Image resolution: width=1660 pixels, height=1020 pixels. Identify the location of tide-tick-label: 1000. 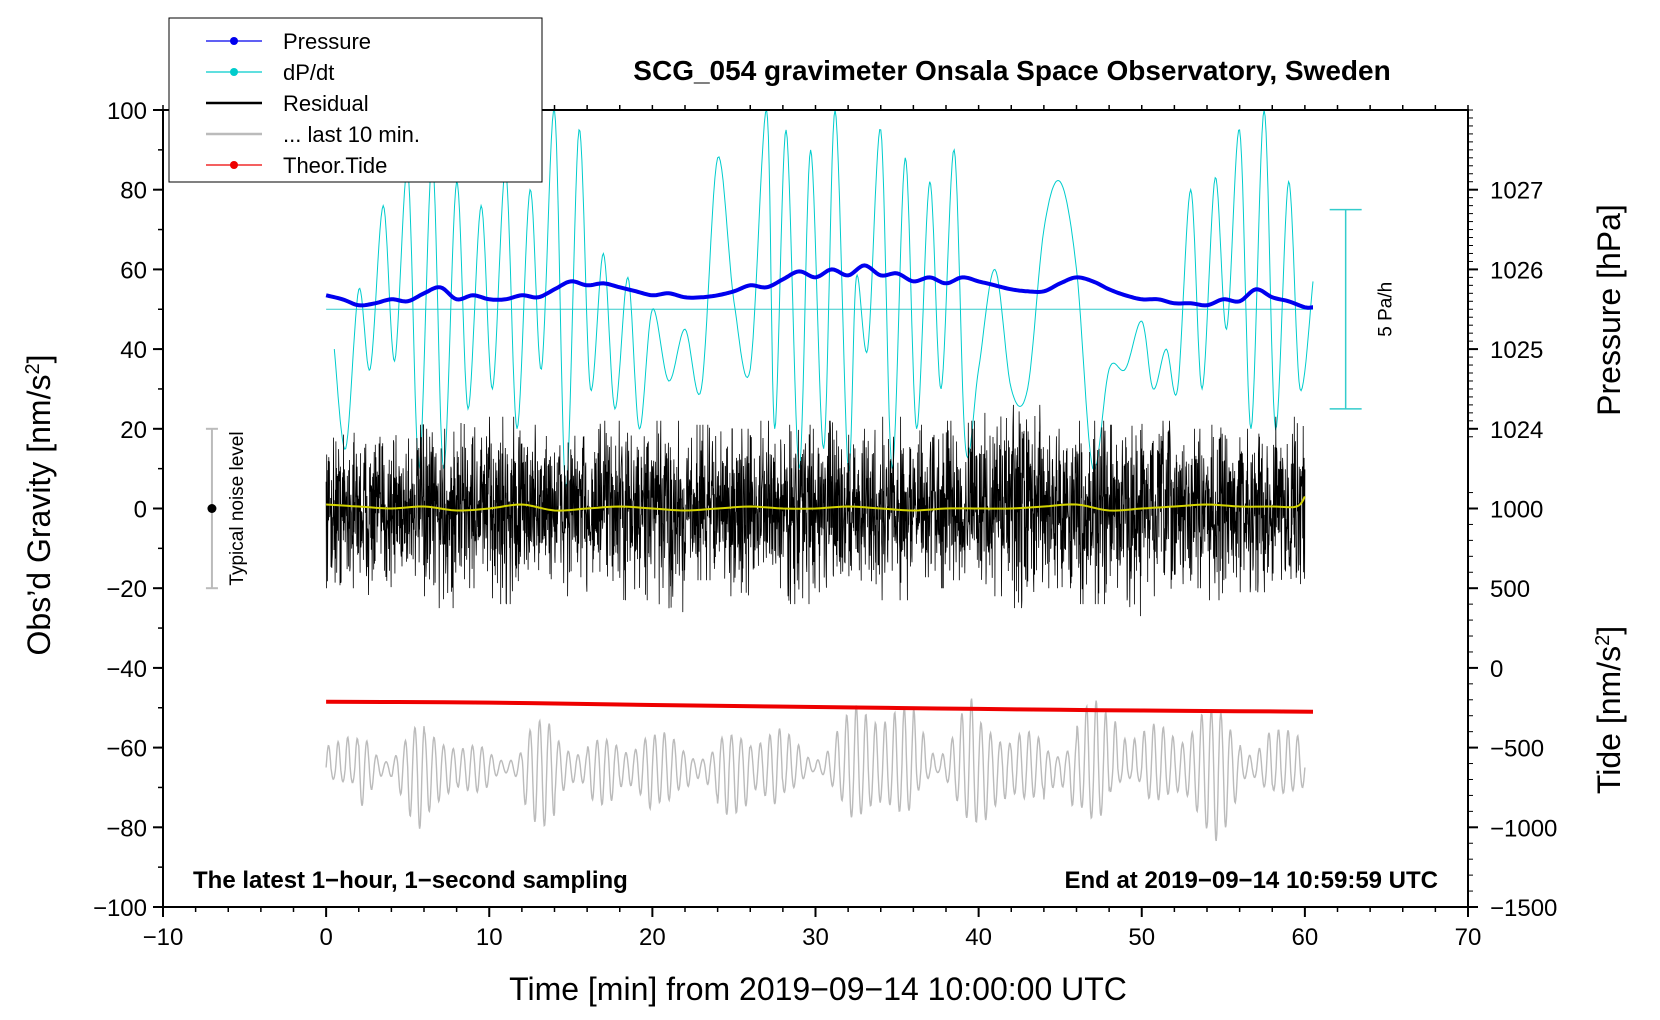
(1516, 510).